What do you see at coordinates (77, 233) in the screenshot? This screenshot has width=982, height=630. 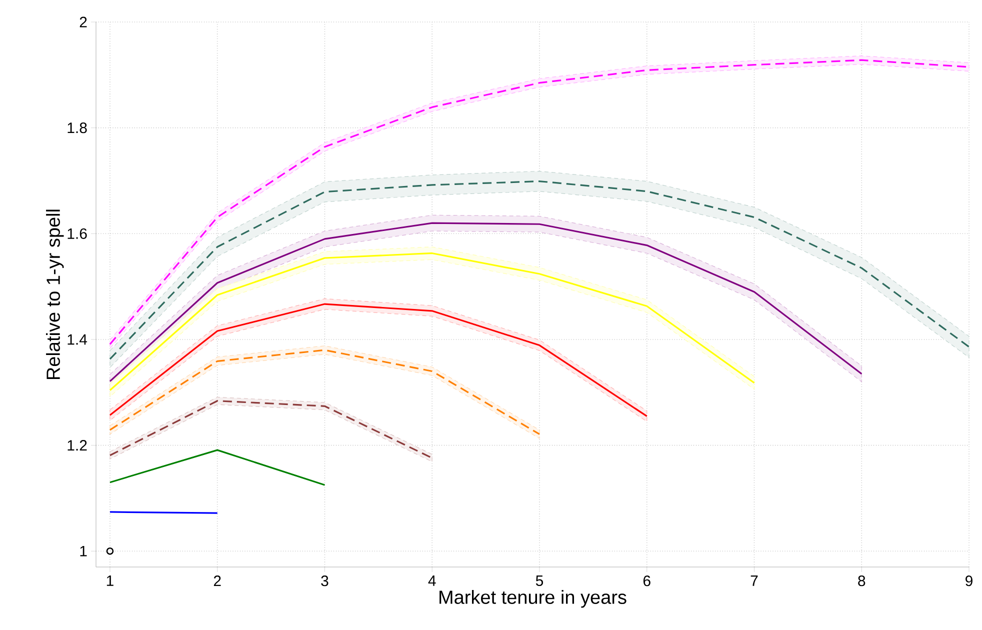 I see `y-tick-label: 1.6` at bounding box center [77, 233].